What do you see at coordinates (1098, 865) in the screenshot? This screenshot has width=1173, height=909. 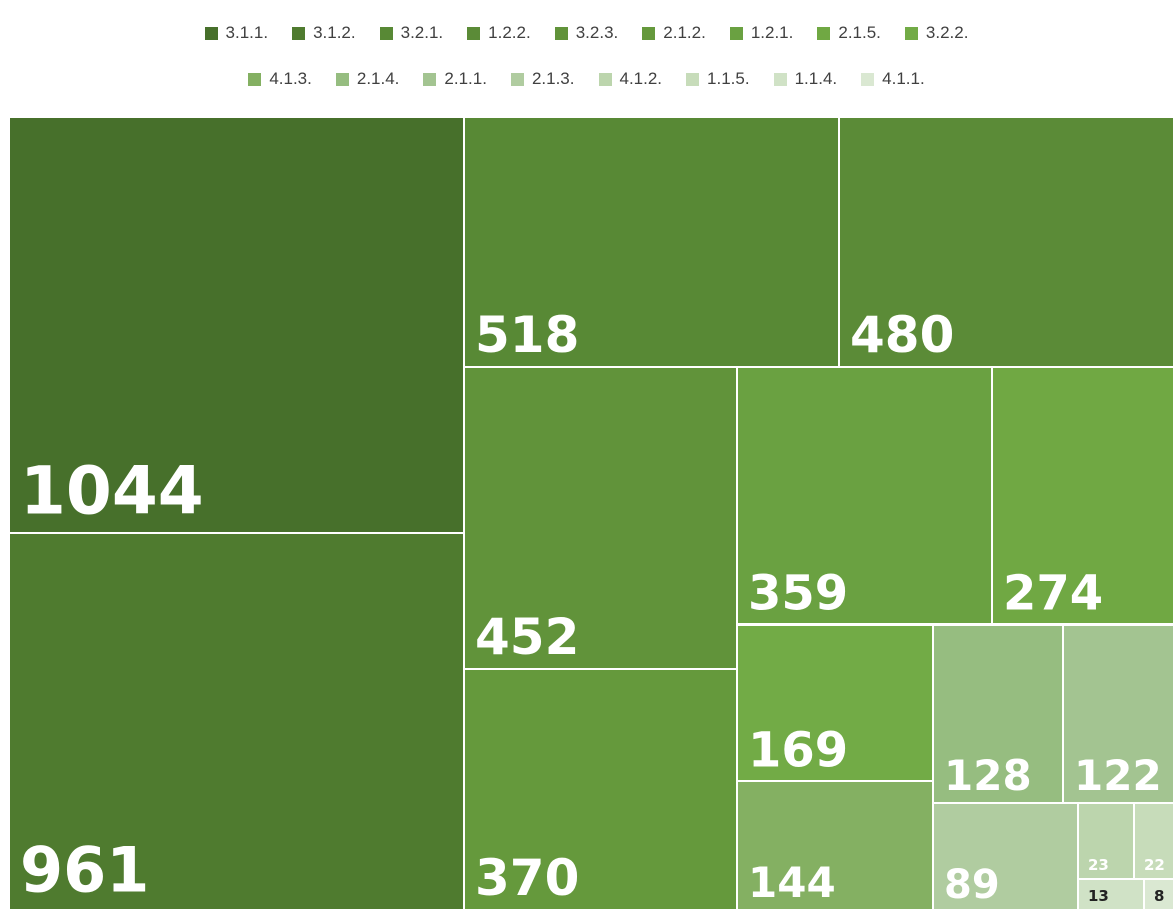 I see `cell-label: 23` at bounding box center [1098, 865].